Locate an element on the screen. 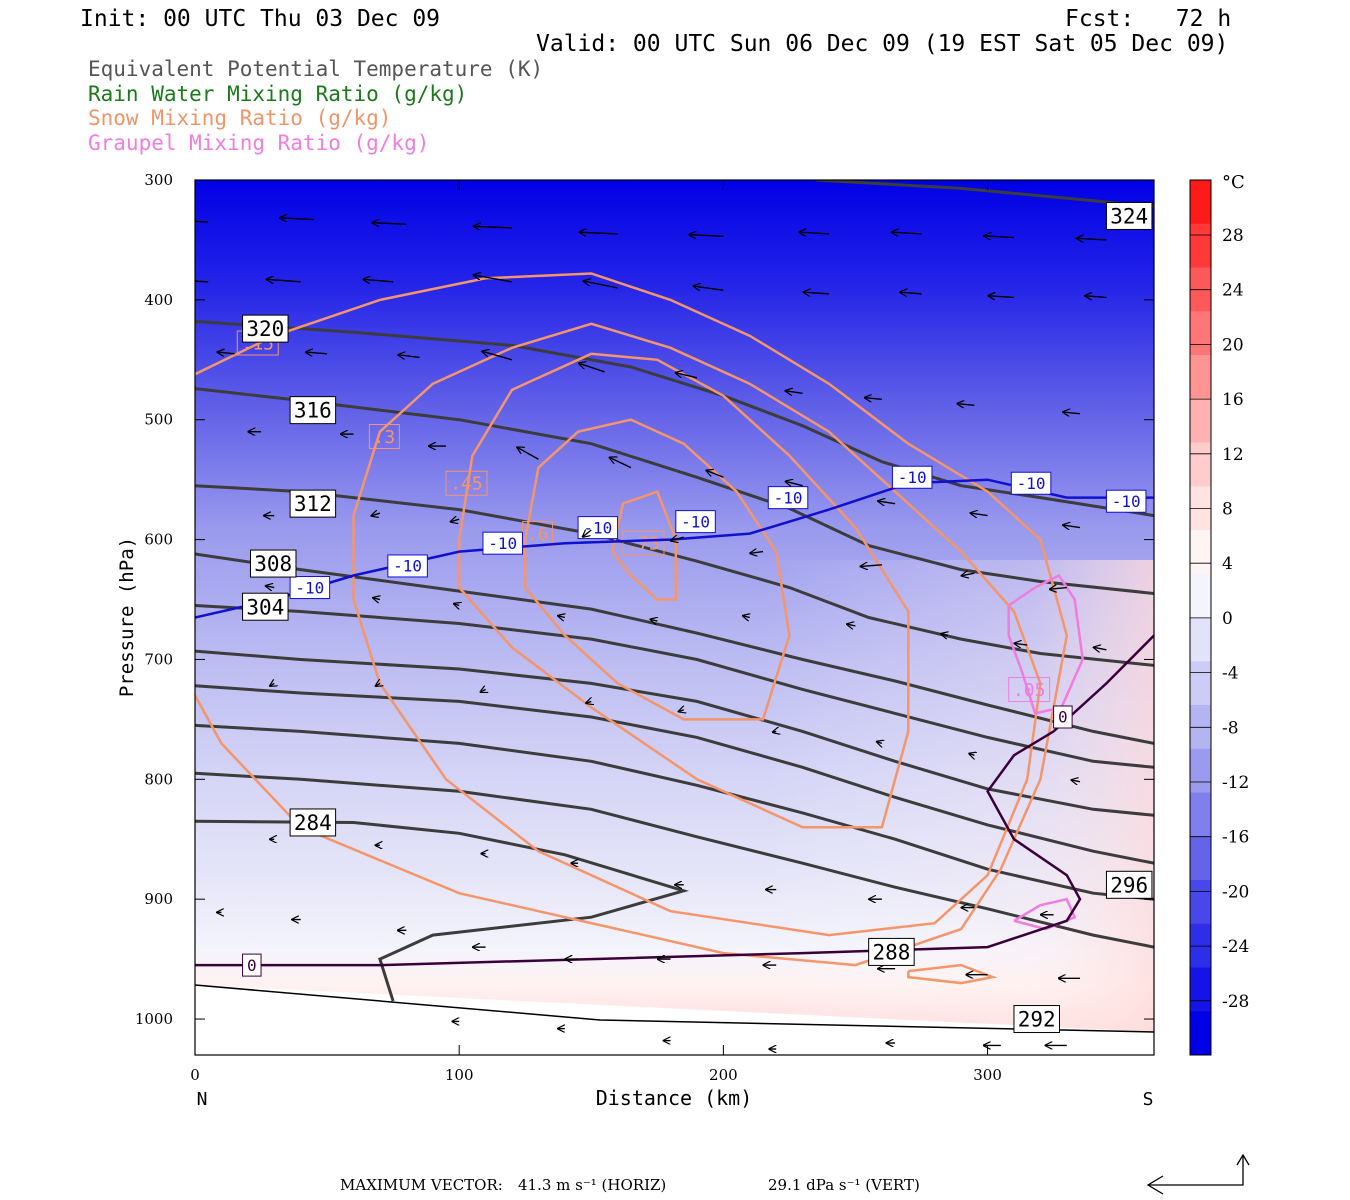  x-axis-title: Distance (km) is located at coordinates (674, 1098).